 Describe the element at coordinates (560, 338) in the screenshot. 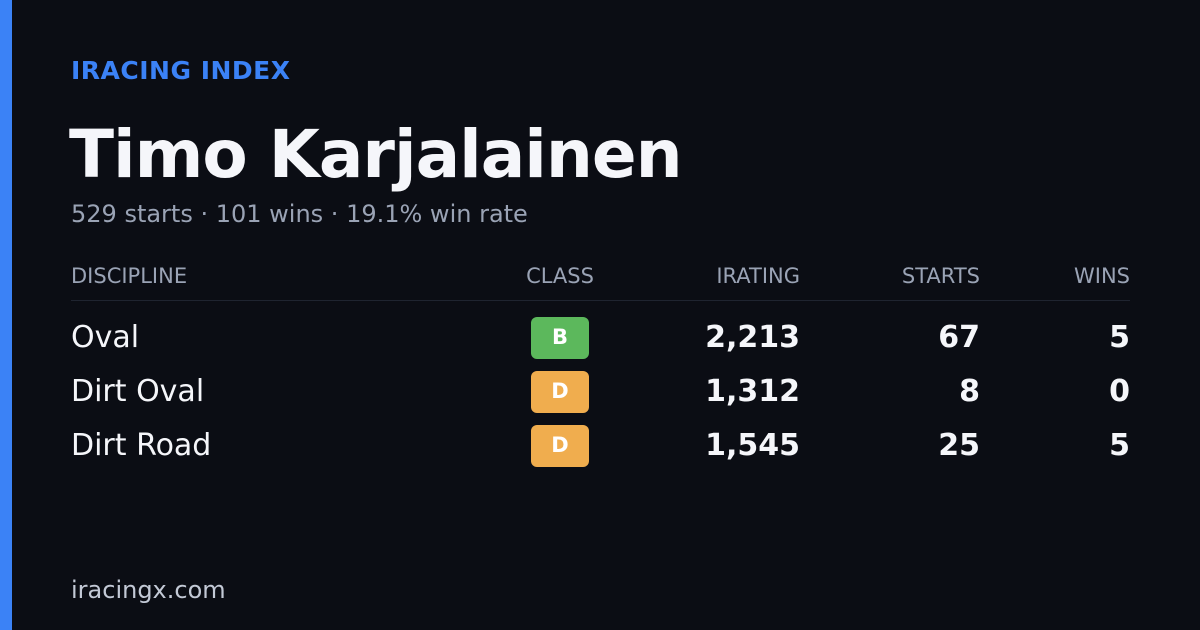

I see `class-badge: B` at that location.